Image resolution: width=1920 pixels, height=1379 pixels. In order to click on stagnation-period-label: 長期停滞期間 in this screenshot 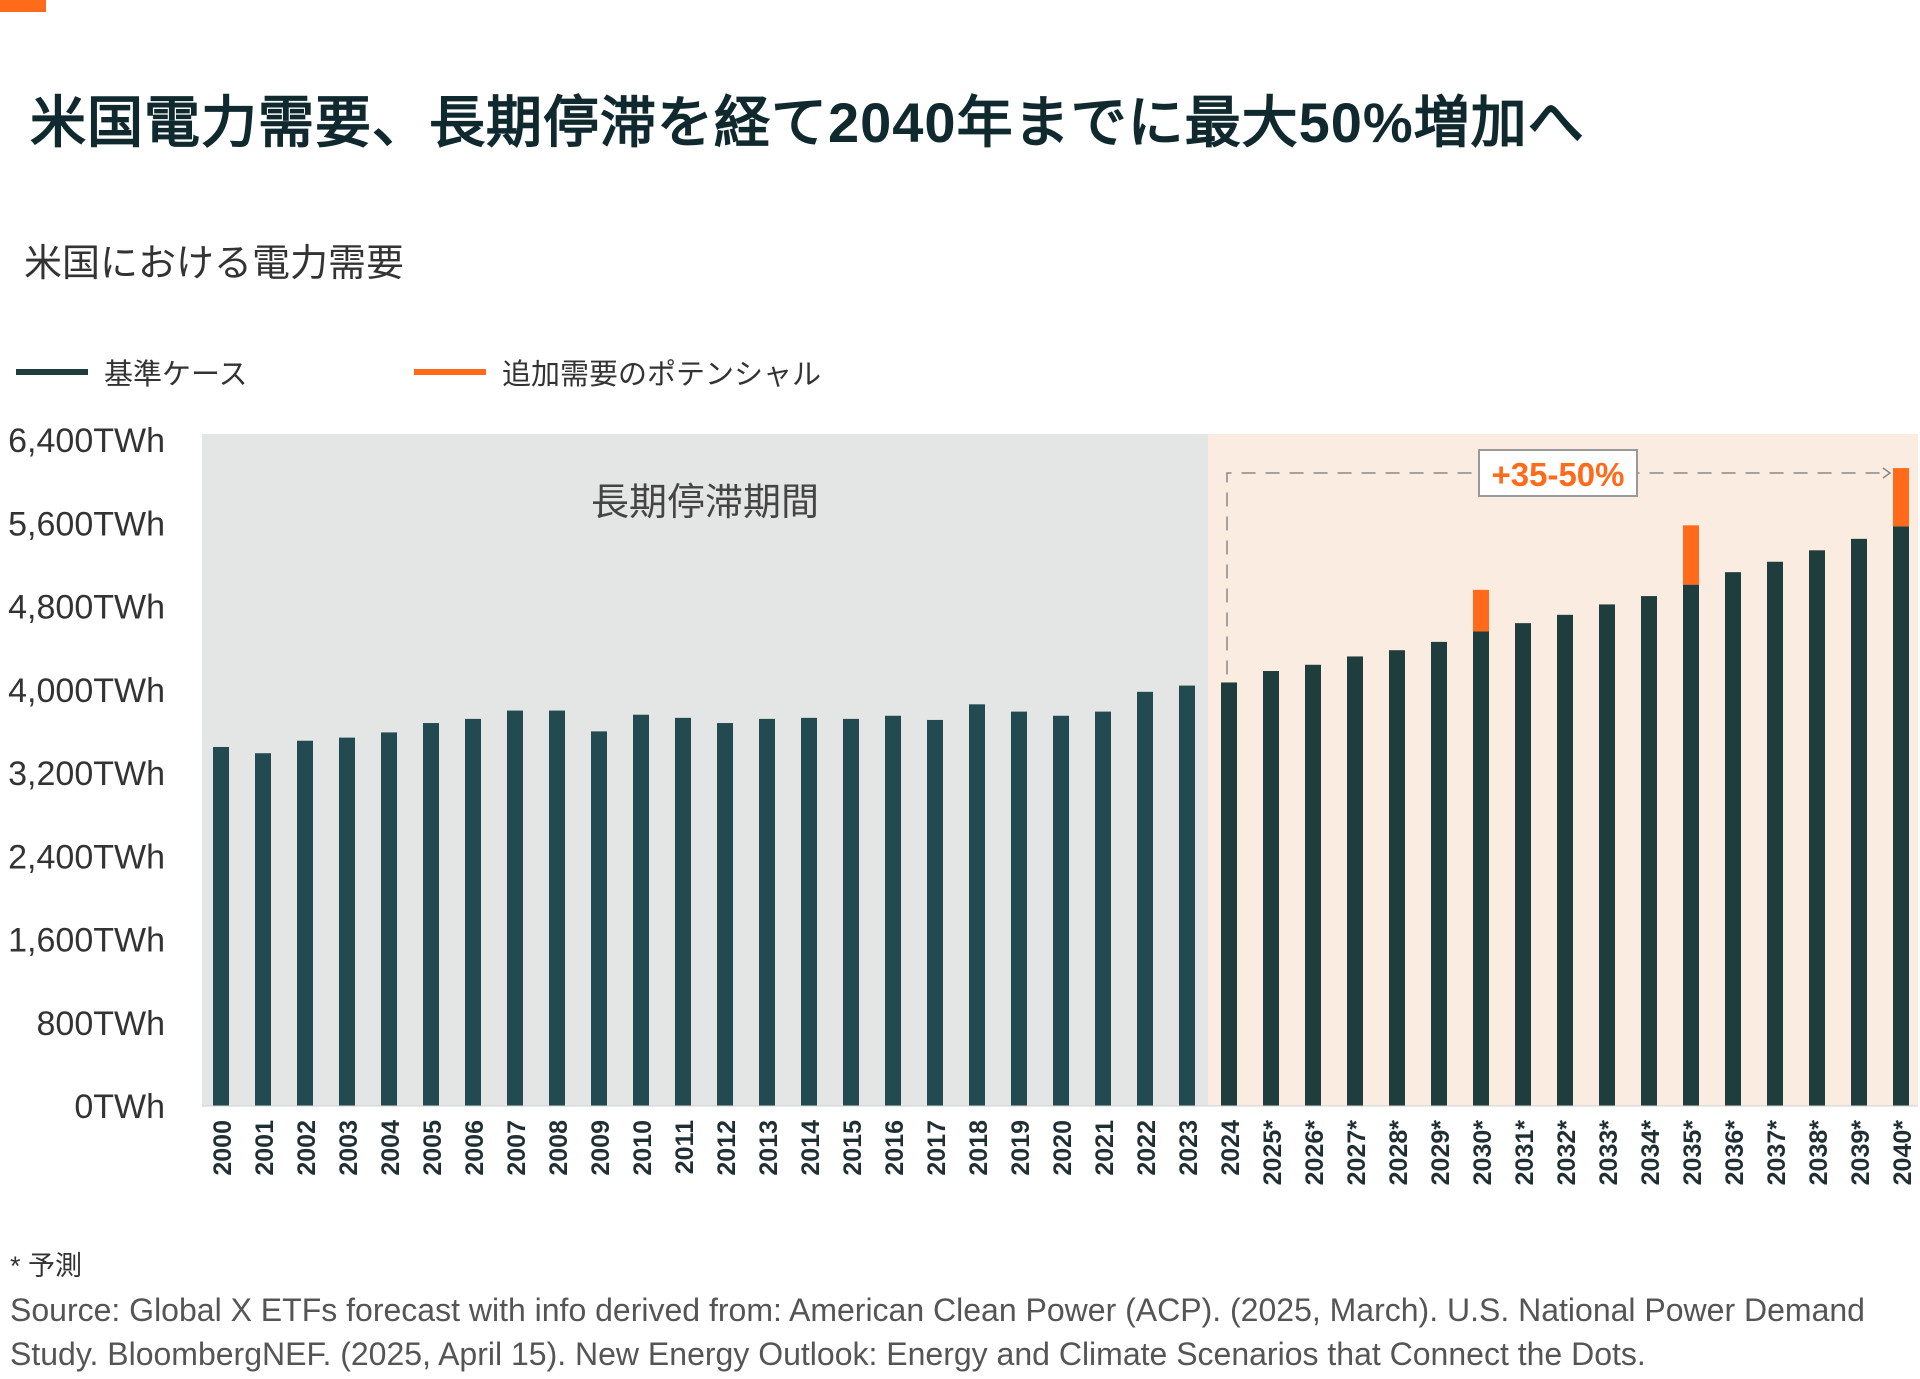, I will do `click(705, 503)`.